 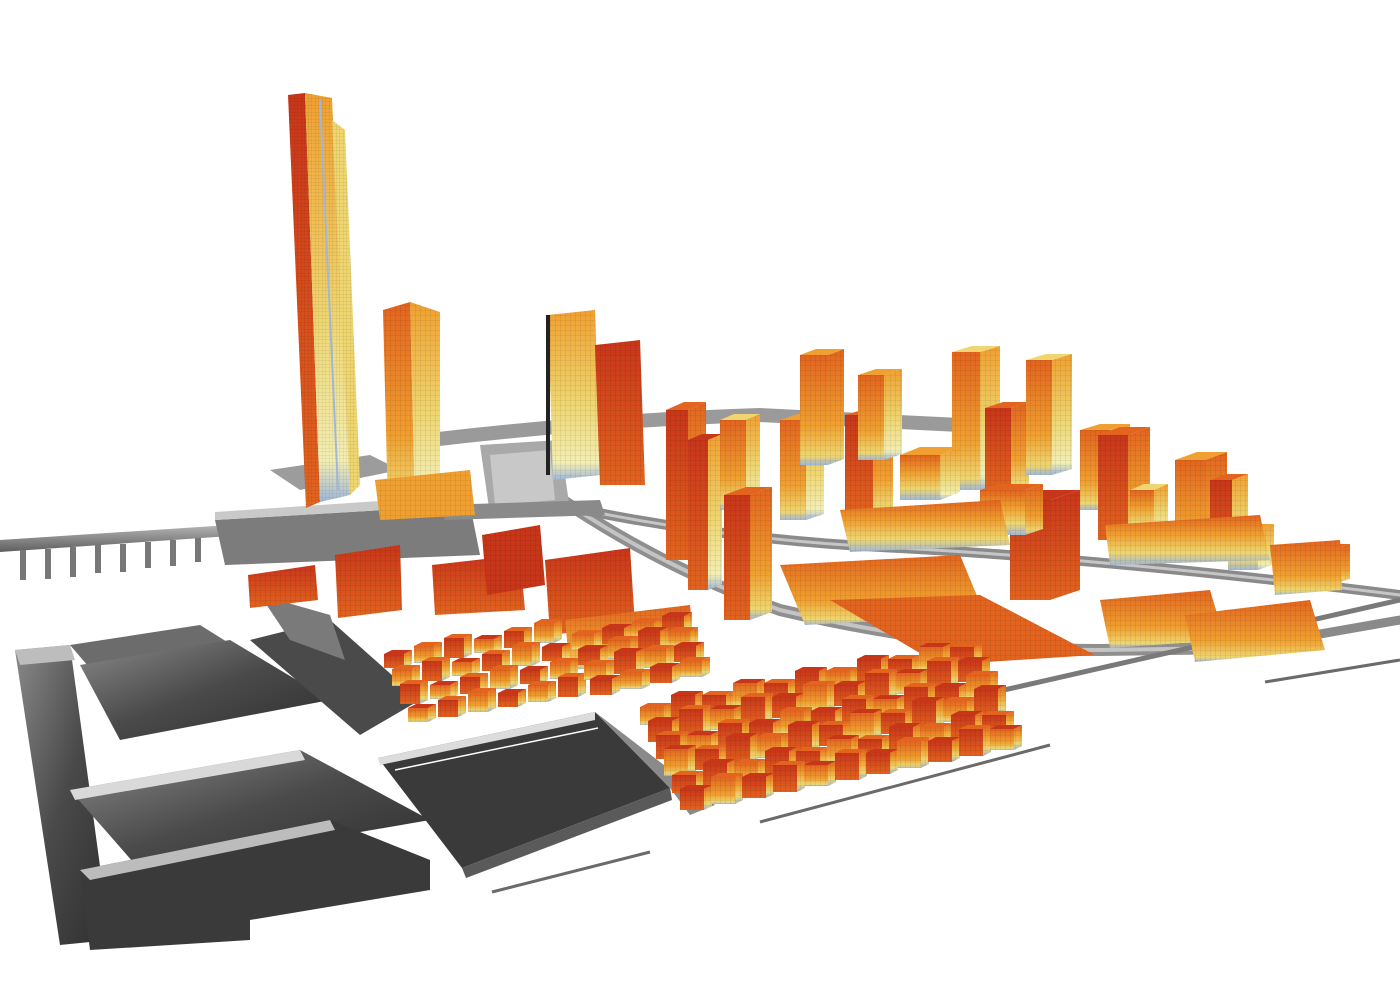 What do you see at coordinates (324, 300) in the screenshot?
I see `supertall-tower` at bounding box center [324, 300].